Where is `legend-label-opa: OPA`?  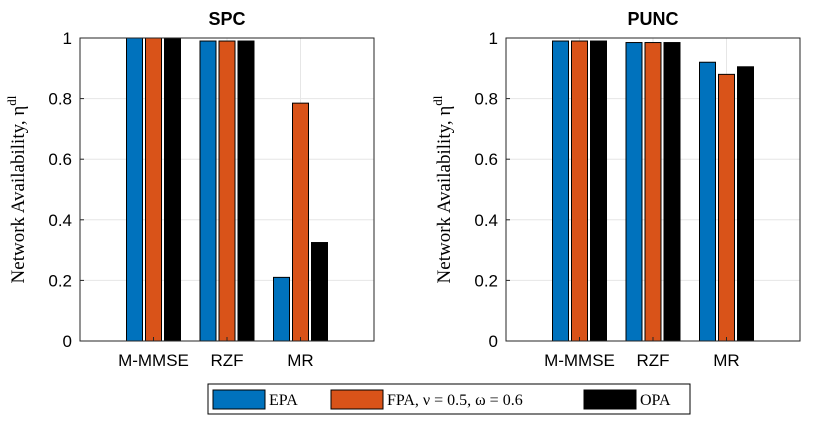 legend-label-opa: OPA is located at coordinates (655, 400).